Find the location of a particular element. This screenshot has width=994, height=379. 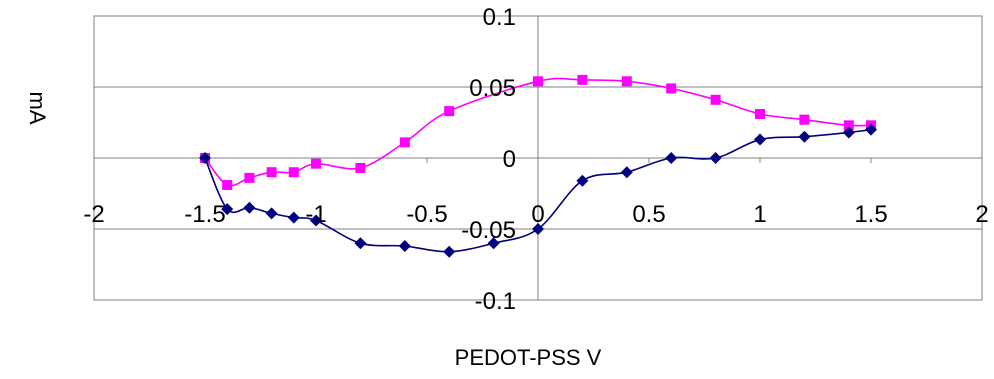

x-tick-label-6: 1 is located at coordinates (759, 214).